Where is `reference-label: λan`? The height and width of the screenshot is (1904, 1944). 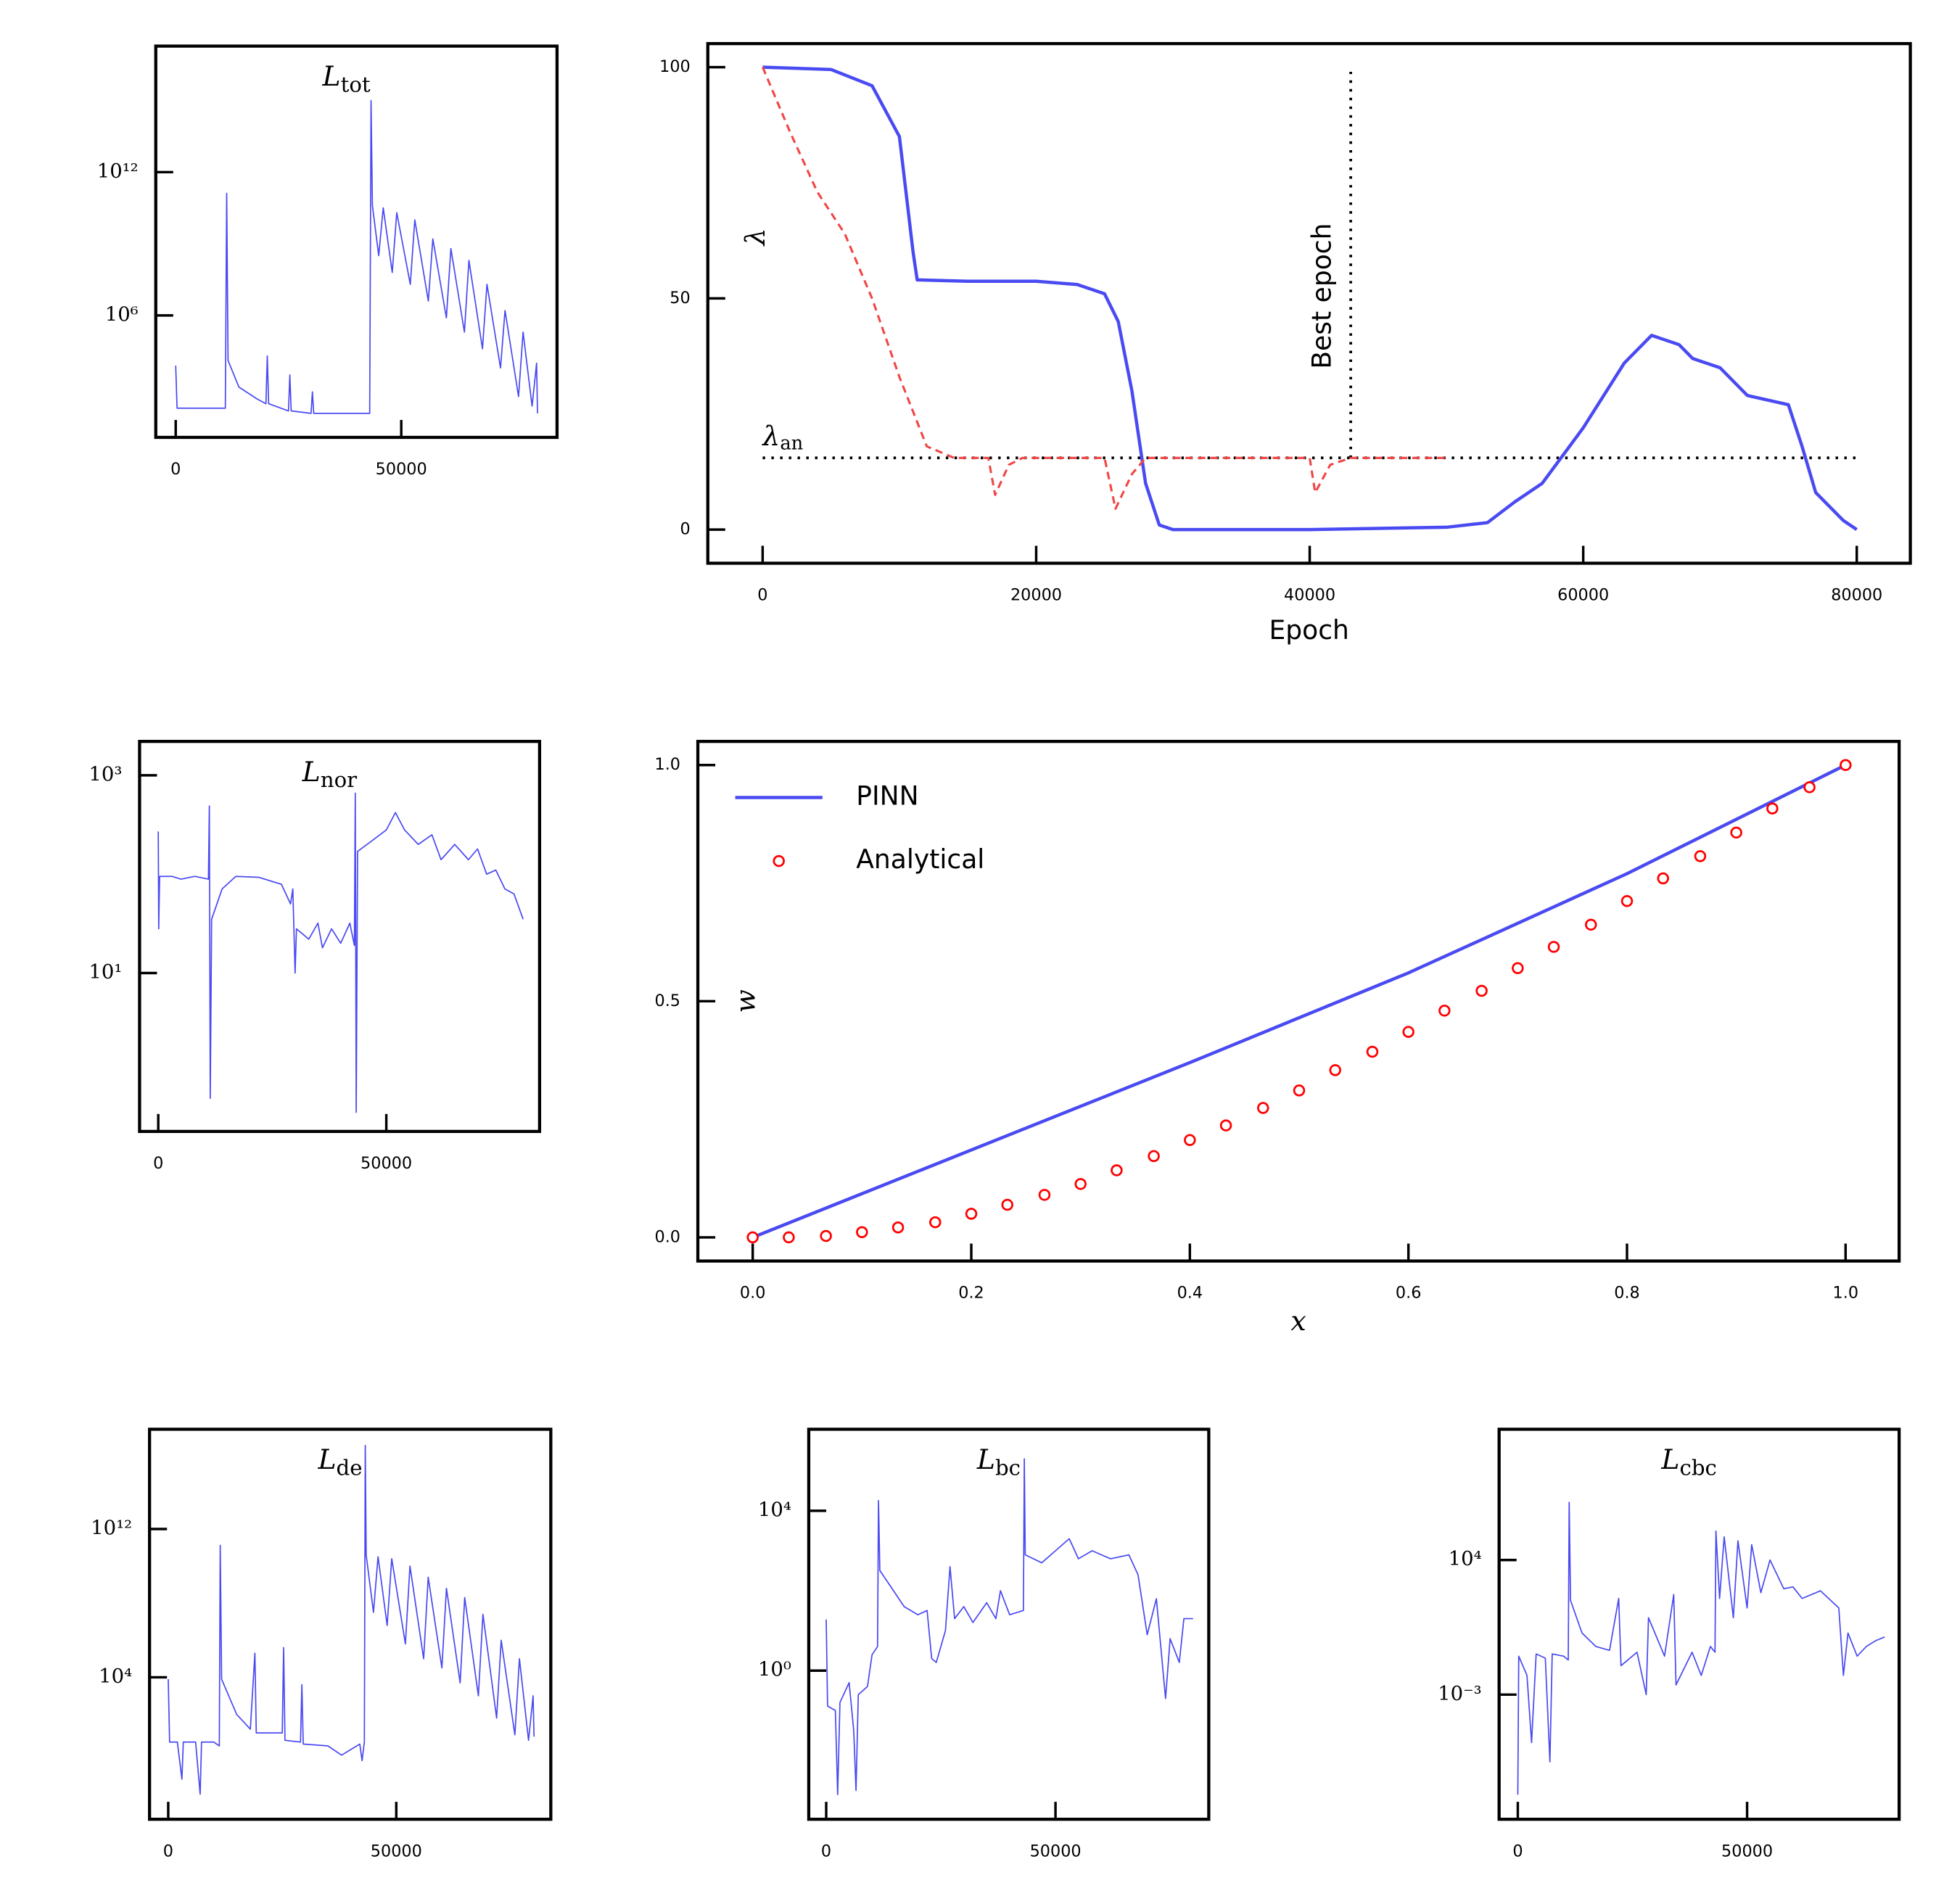
reference-label: λan is located at coordinates (782, 437).